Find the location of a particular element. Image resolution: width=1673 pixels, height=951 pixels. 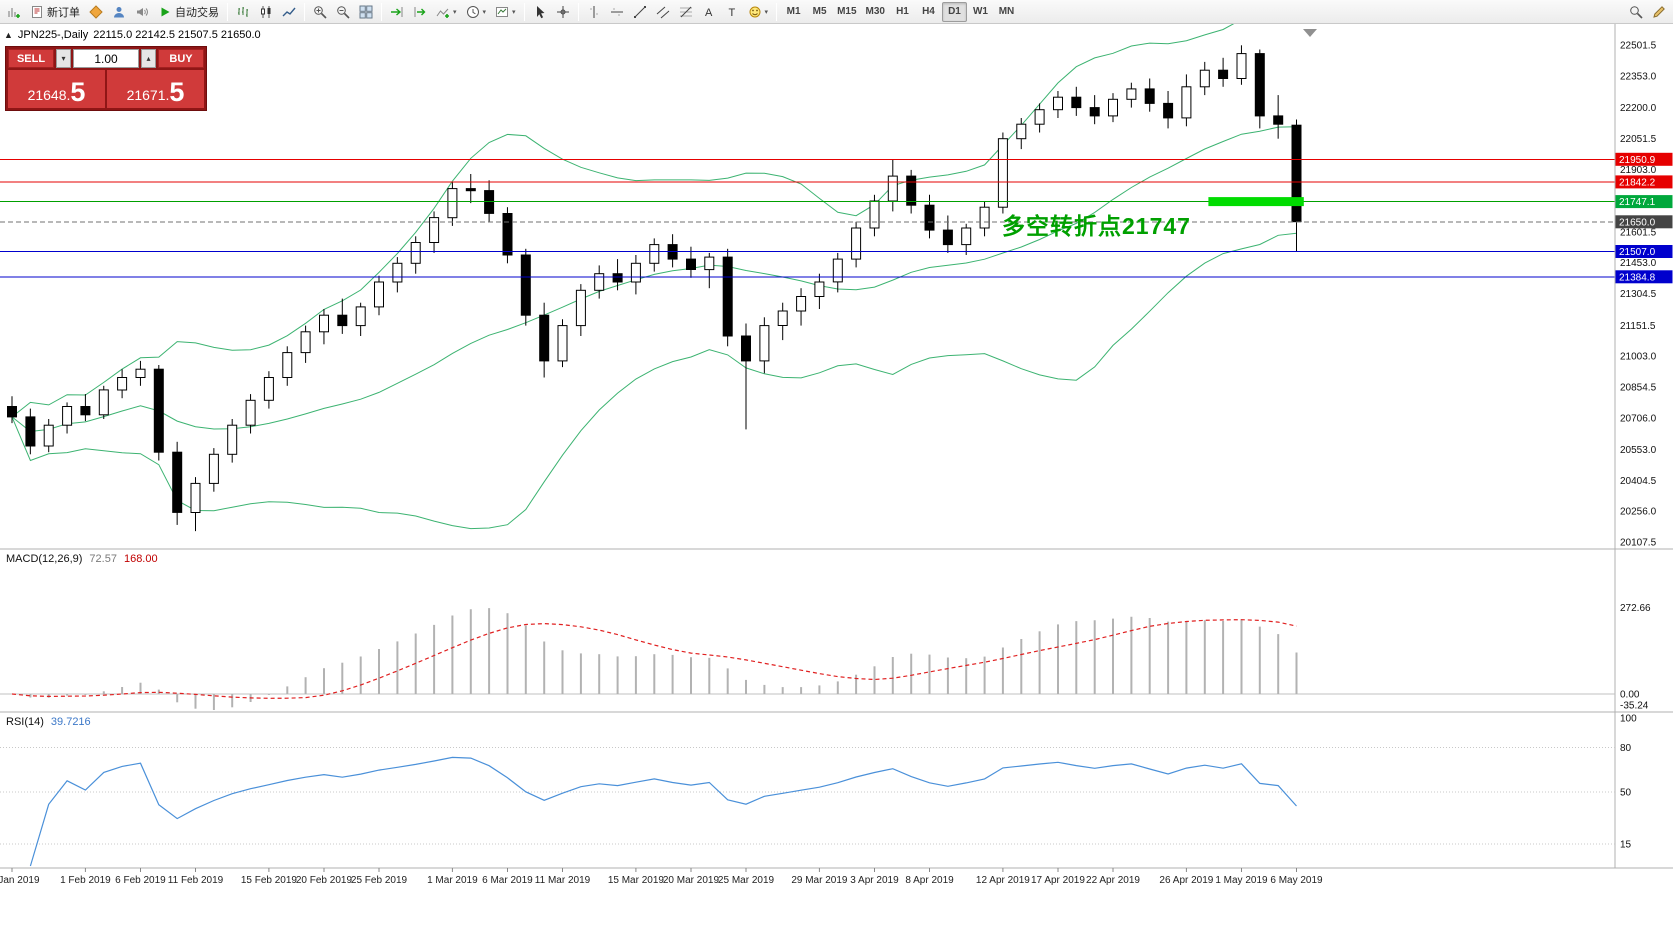

svg-text: 12 Apr 2019 is located at coordinates (1003, 880).